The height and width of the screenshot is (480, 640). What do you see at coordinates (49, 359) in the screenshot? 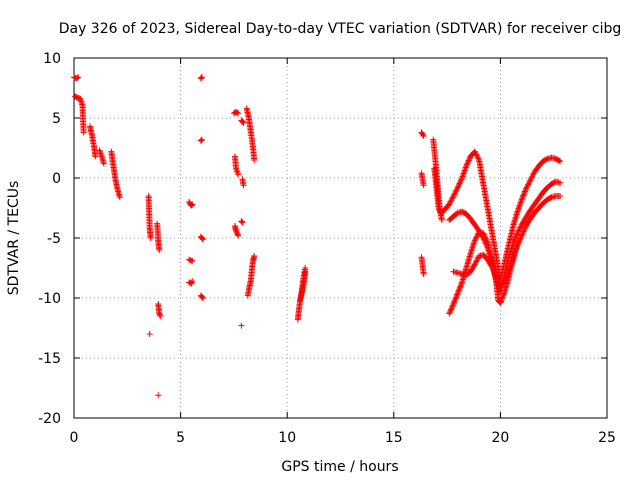
I see `y-tick-label: -15` at bounding box center [49, 359].